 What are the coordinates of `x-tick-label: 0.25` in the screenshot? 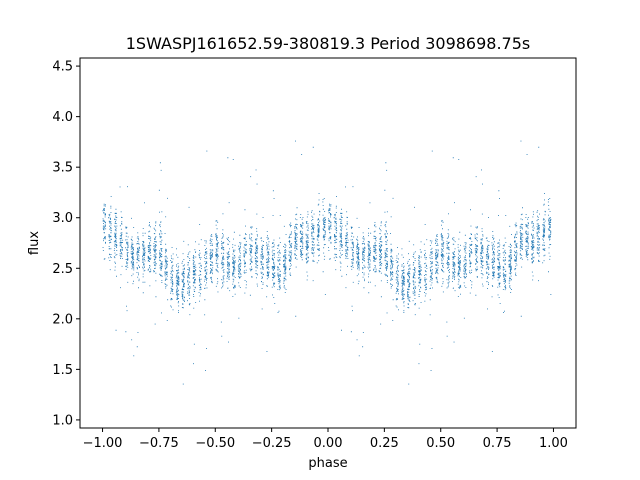 It's located at (384, 443).